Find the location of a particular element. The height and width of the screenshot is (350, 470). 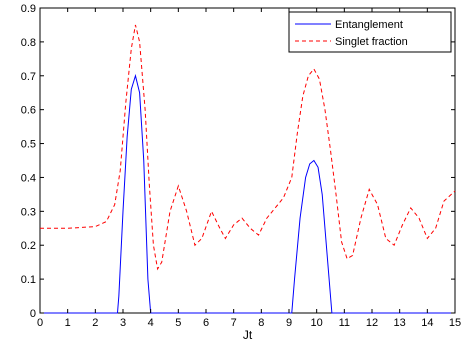

y-tick-label: 0.6 is located at coordinates (28, 111).